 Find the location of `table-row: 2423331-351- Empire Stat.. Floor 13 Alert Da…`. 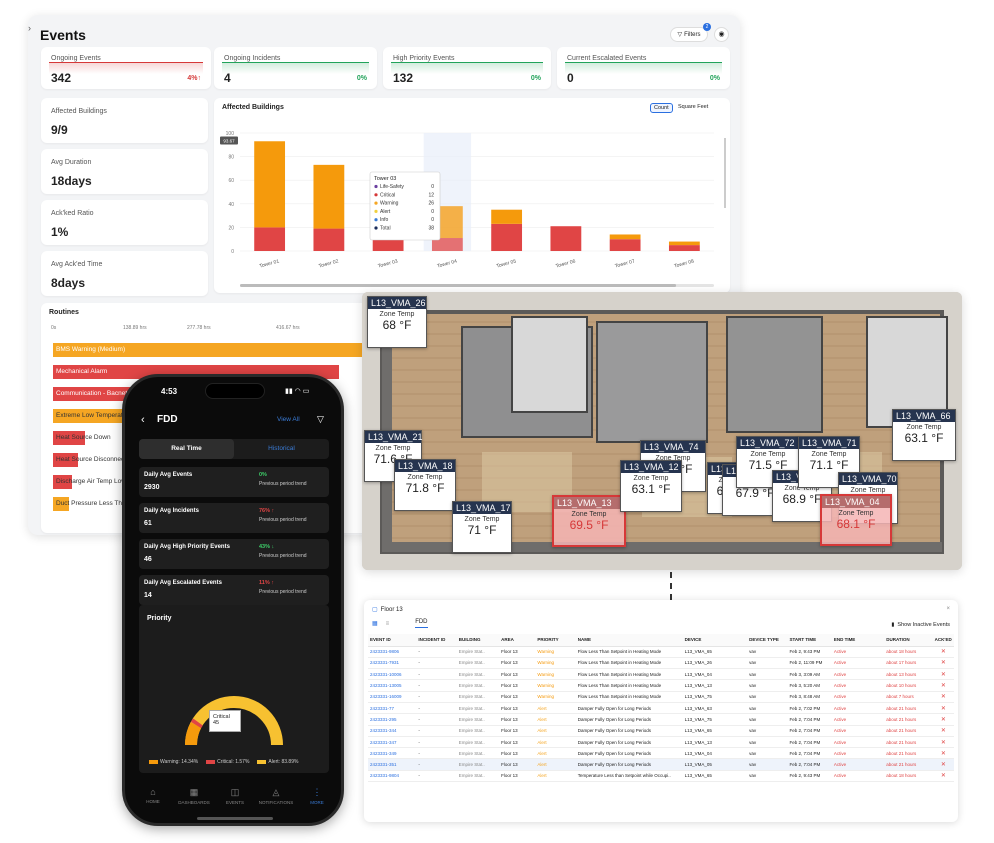

table-row: 2423331-351- Empire Stat.. Floor 13 Alert Da… is located at coordinates (661, 764).